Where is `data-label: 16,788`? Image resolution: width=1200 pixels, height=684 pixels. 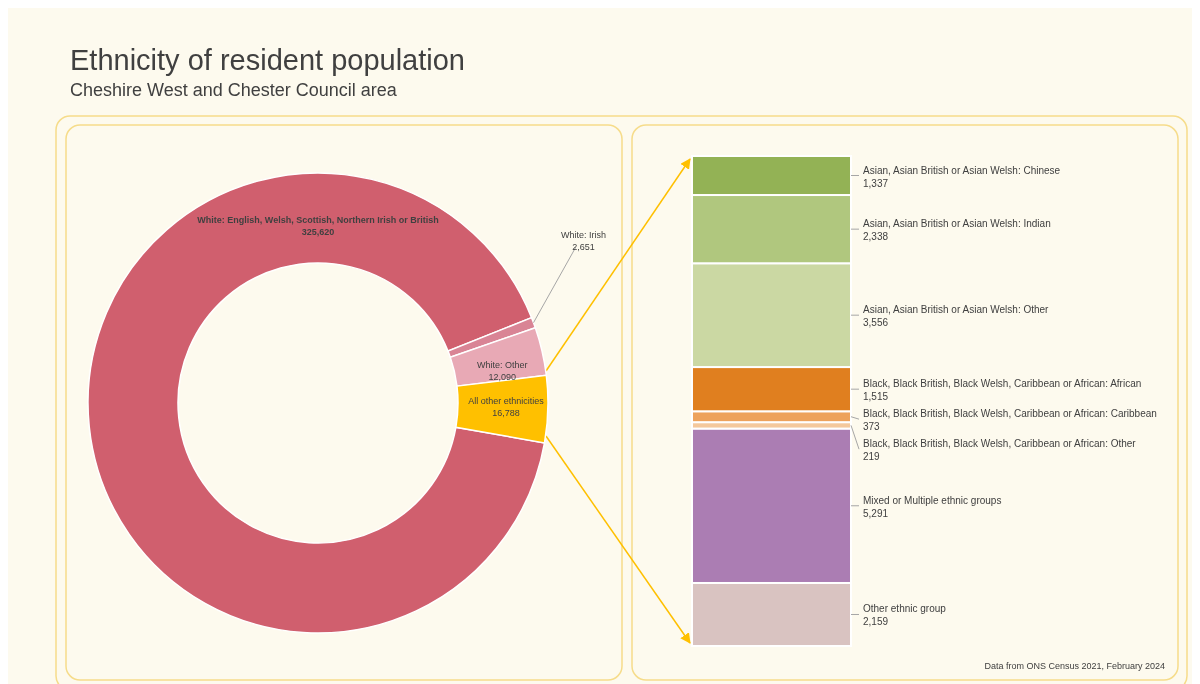
data-label: 16,788 is located at coordinates (506, 412).